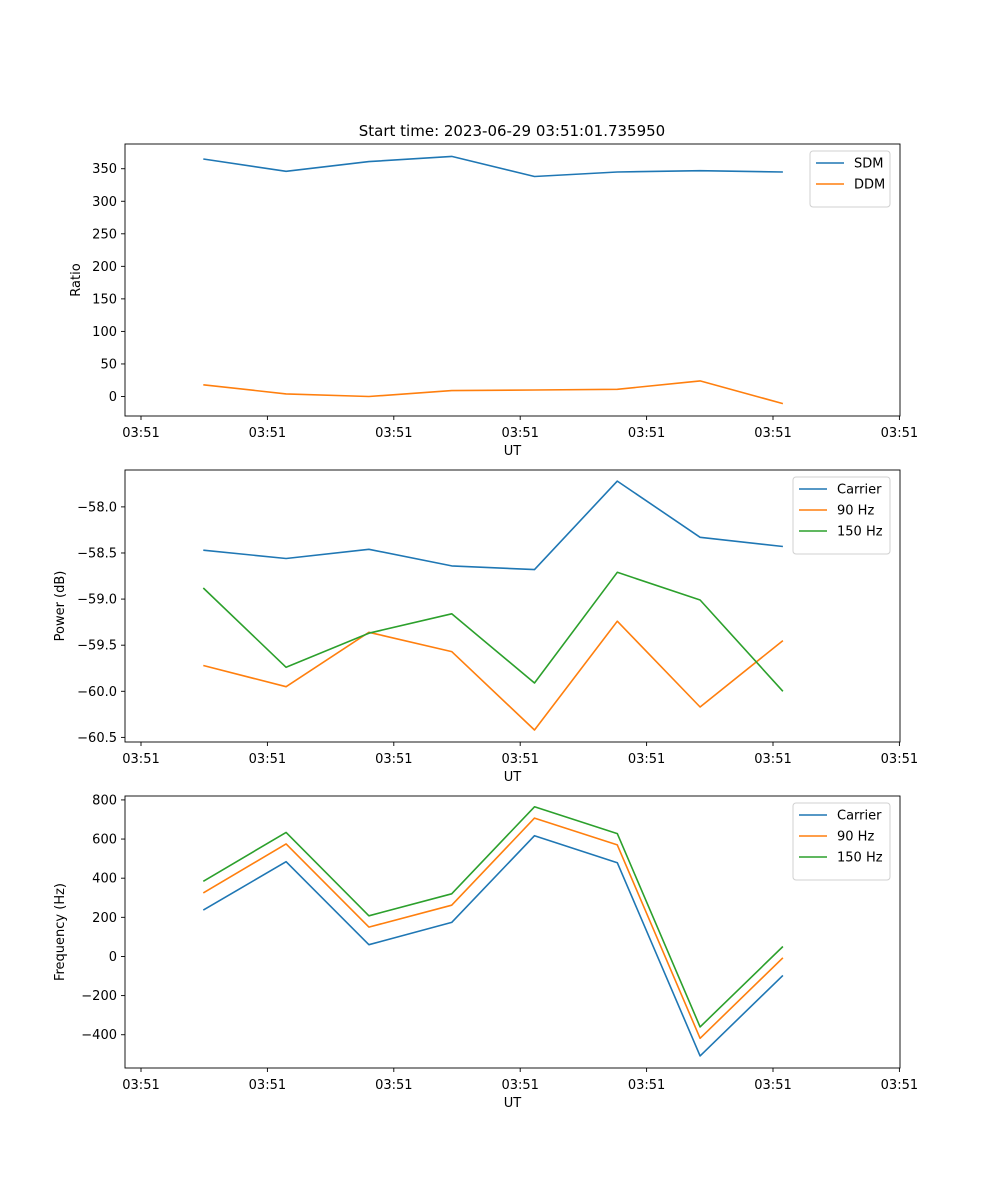 Image resolution: width=1000 pixels, height=1200 pixels. What do you see at coordinates (99, 1035) in the screenshot?
I see `y-tick-label: −400` at bounding box center [99, 1035].